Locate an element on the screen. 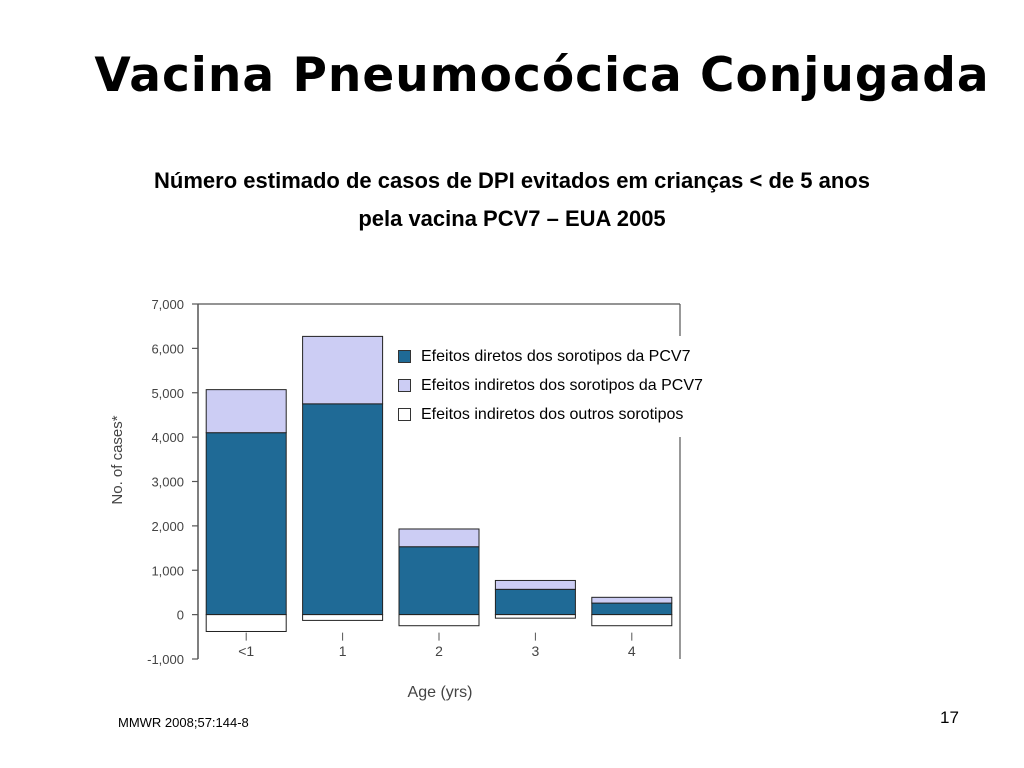 The height and width of the screenshot is (768, 1024). y-tick-label: 4,000 is located at coordinates (167, 437).